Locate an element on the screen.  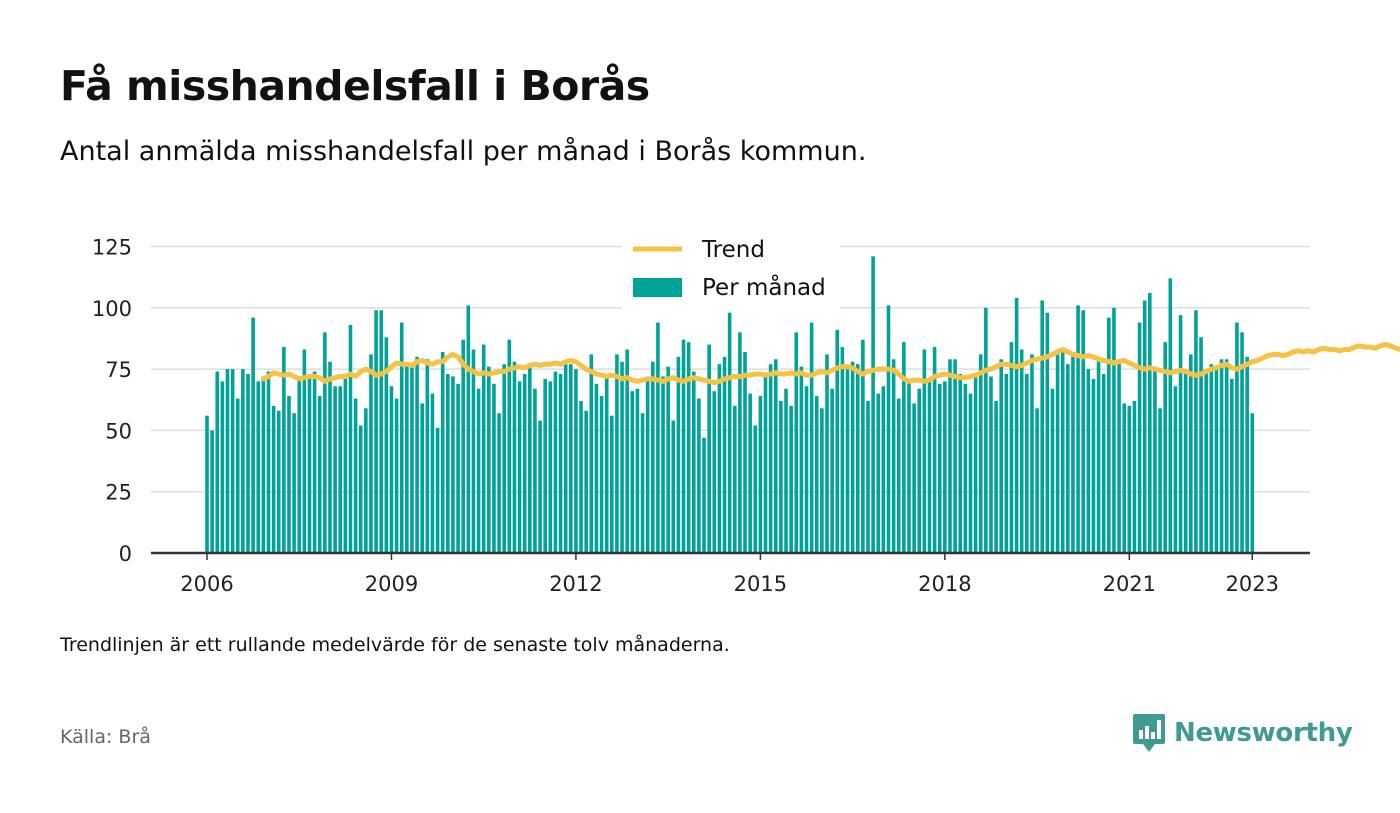
brand-name: Newsworthy is located at coordinates (1263, 733).